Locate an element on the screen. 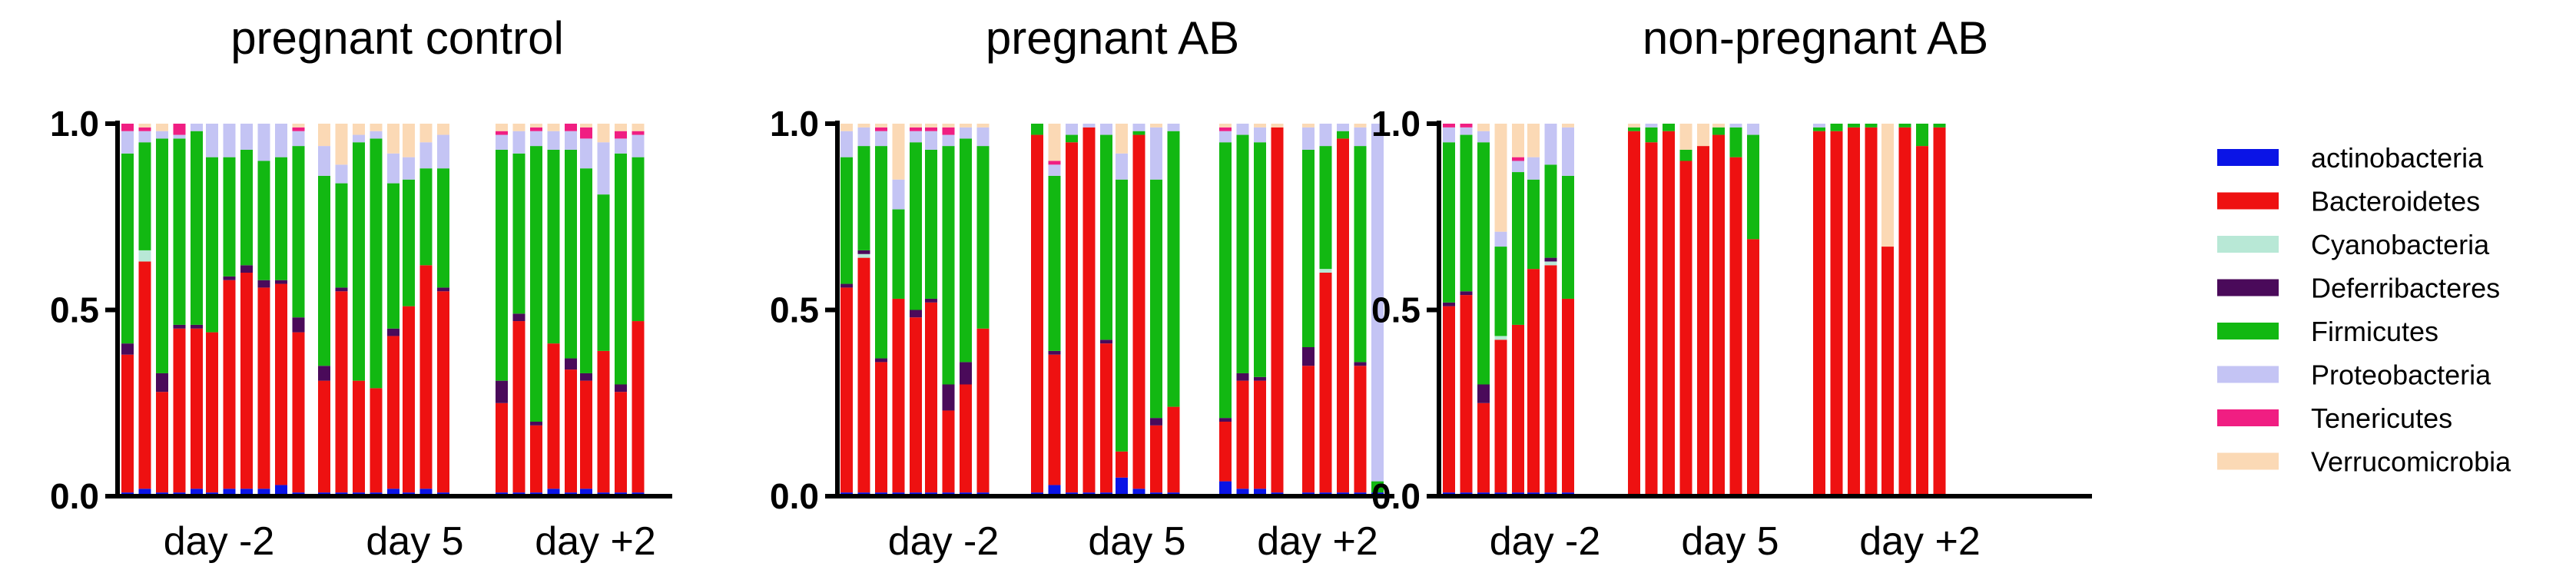 Image resolution: width=2576 pixels, height=573 pixels. legend-label: Cyanobacteria is located at coordinates (2400, 244).